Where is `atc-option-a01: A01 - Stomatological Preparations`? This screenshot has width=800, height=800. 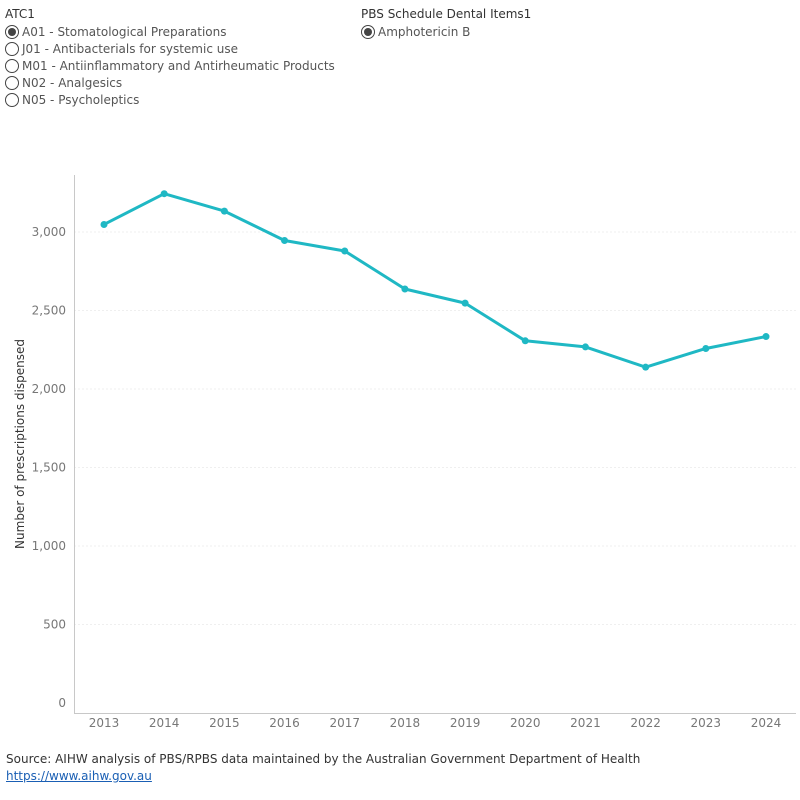 atc-option-a01: A01 - Stomatological Preparations is located at coordinates (170, 31).